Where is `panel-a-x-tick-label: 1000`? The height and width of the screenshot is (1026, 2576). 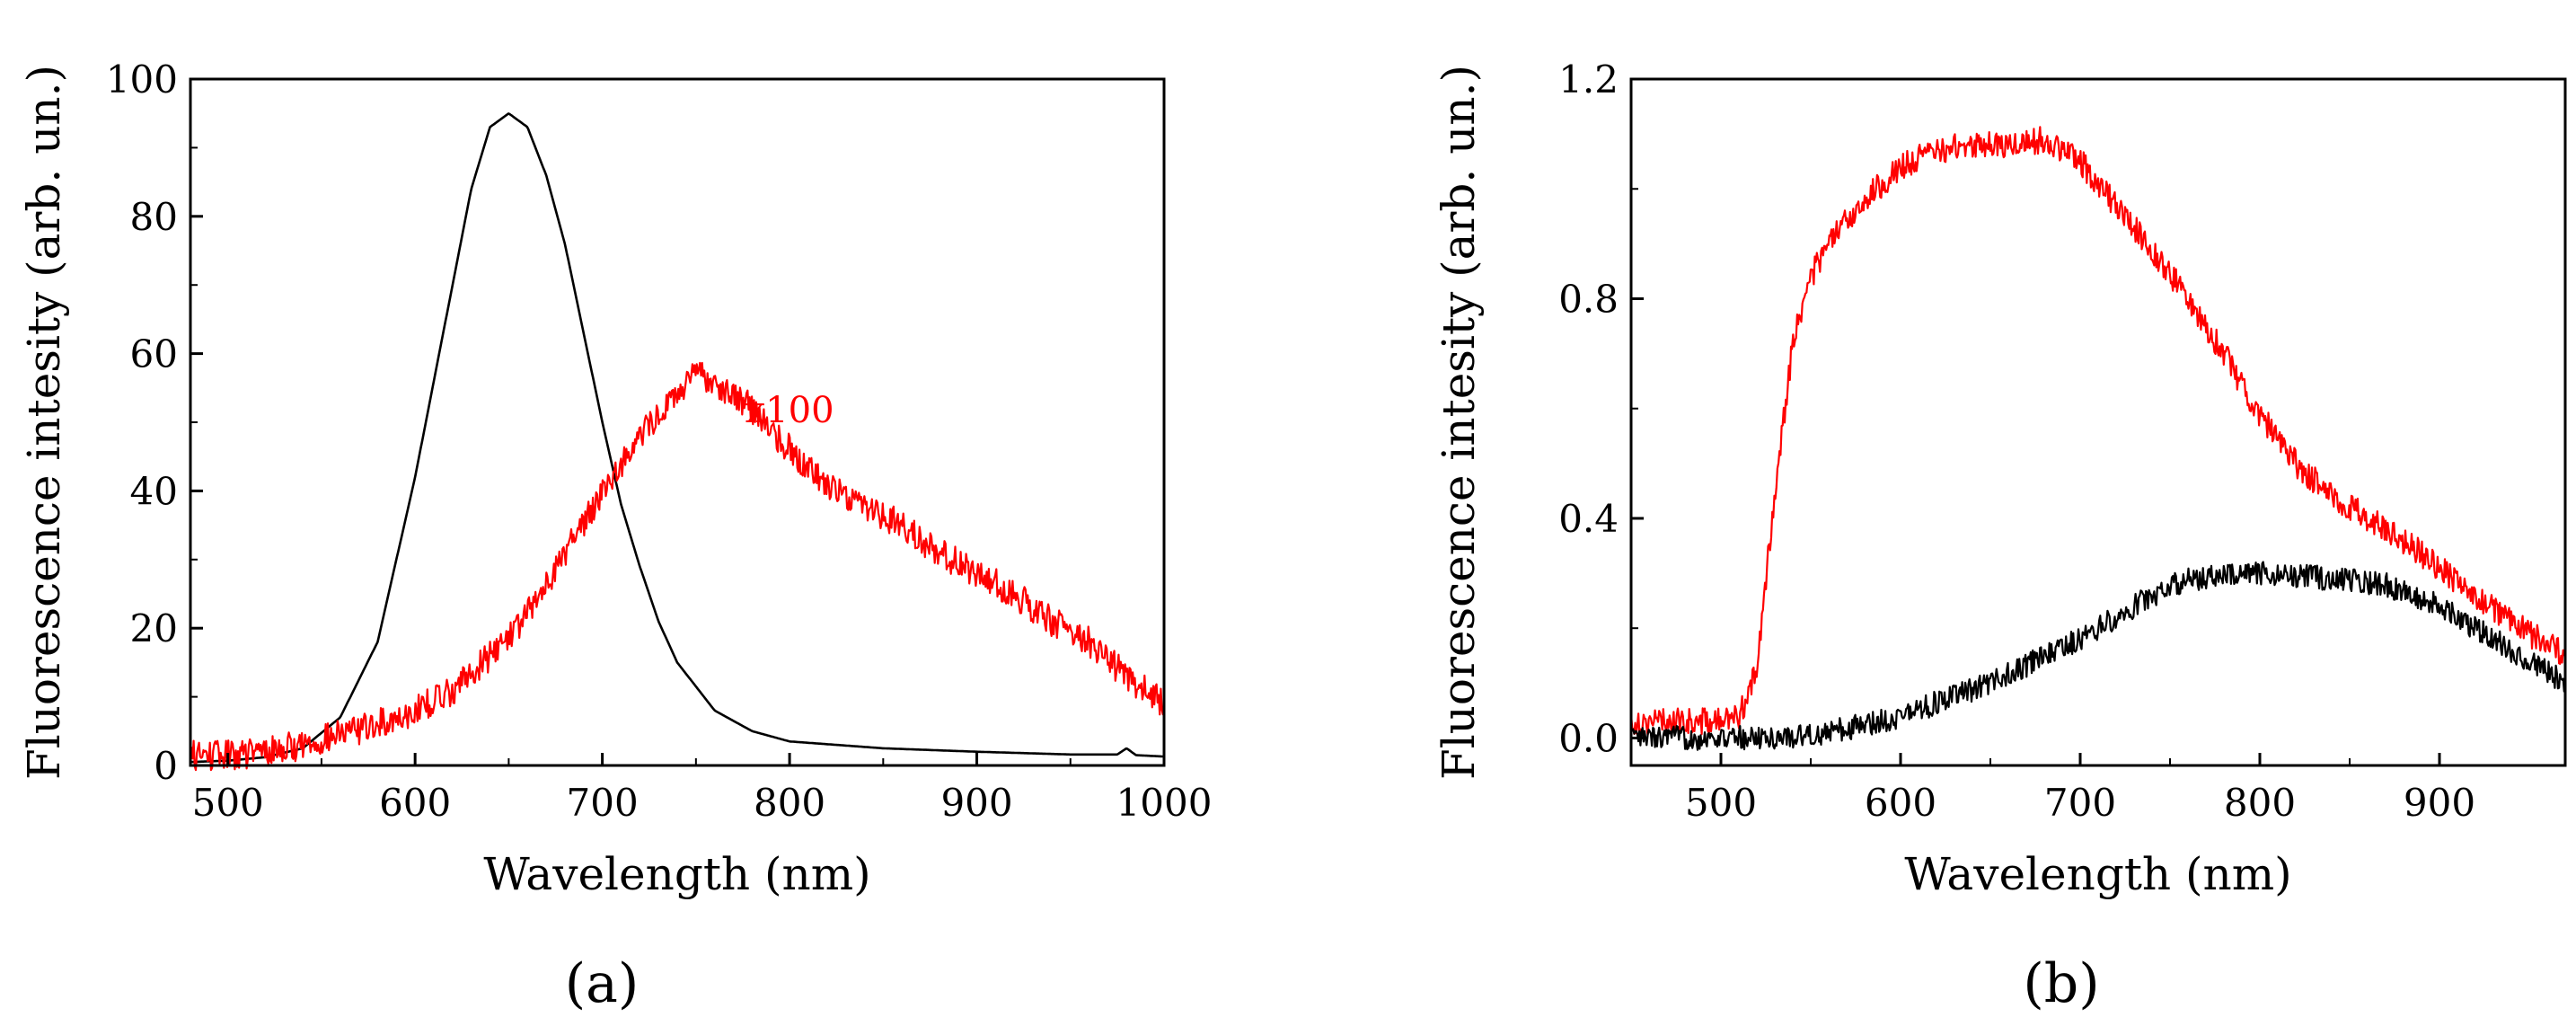
panel-a-x-tick-label: 1000 is located at coordinates (1164, 803).